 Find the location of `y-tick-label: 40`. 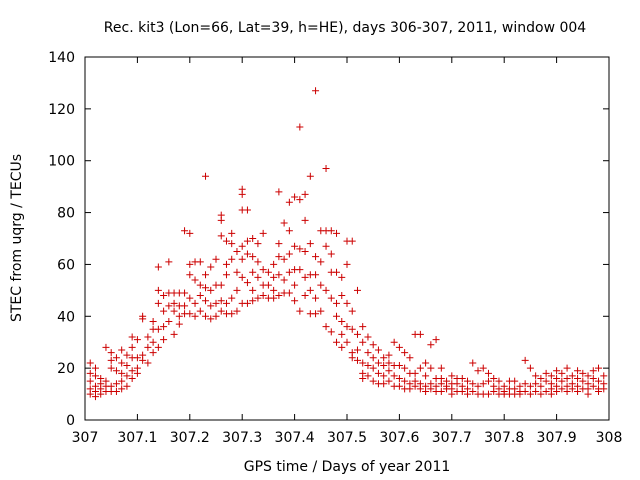

y-tick-label: 40 is located at coordinates (66, 317).